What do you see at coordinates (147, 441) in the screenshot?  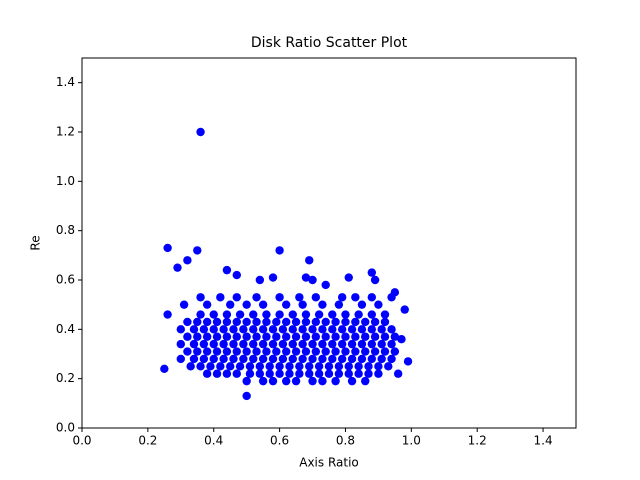 I see `x-tick-label: 0.2` at bounding box center [147, 441].